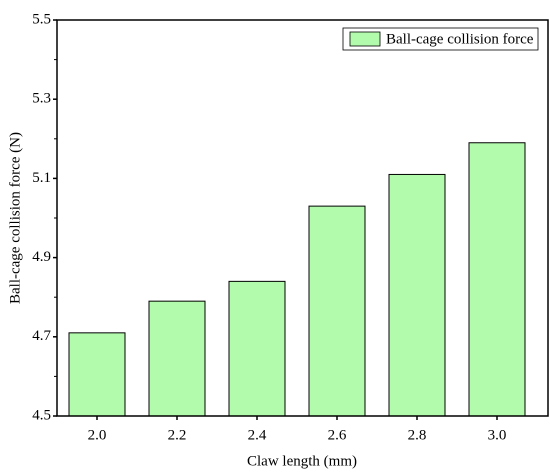  What do you see at coordinates (497, 435) in the screenshot?
I see `x-tick-label: 3.0` at bounding box center [497, 435].